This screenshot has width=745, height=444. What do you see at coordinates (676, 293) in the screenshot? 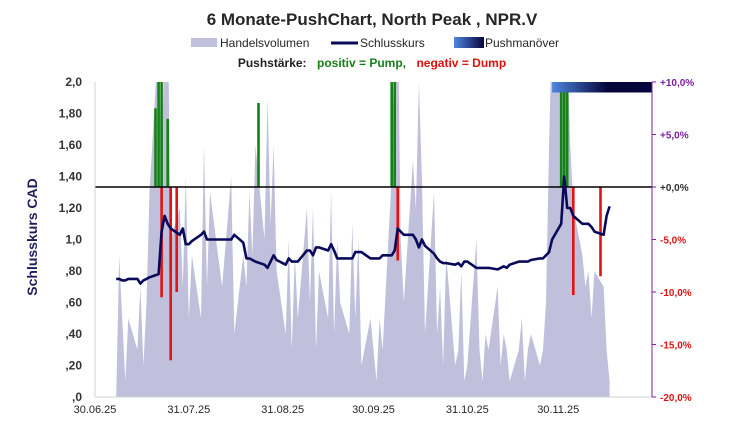
I see `y-right-tick-label: -10,0%` at bounding box center [676, 293].